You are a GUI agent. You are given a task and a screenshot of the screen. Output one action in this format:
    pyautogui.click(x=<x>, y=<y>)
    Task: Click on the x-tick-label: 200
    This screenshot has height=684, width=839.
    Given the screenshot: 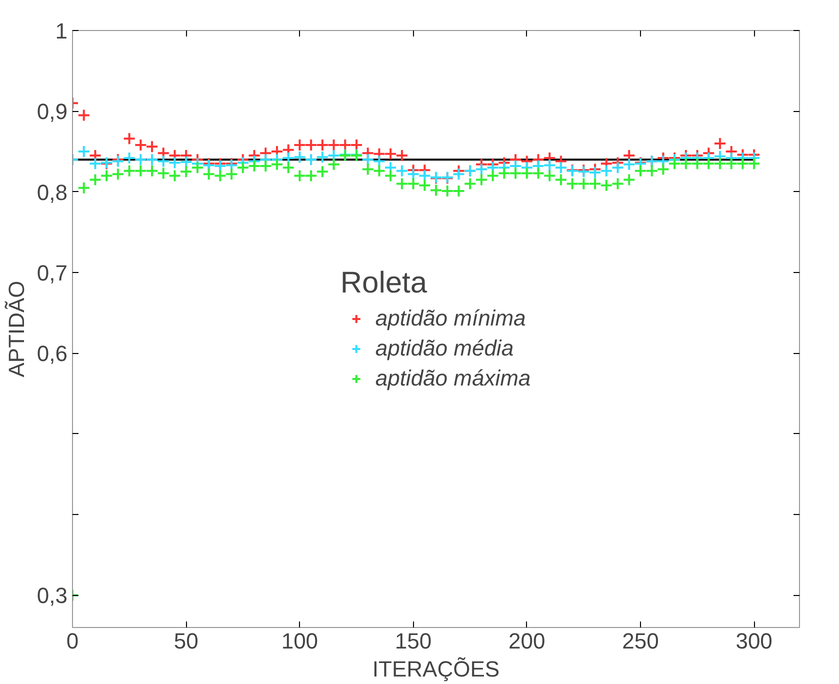 What is the action you would take?
    pyautogui.click(x=527, y=641)
    